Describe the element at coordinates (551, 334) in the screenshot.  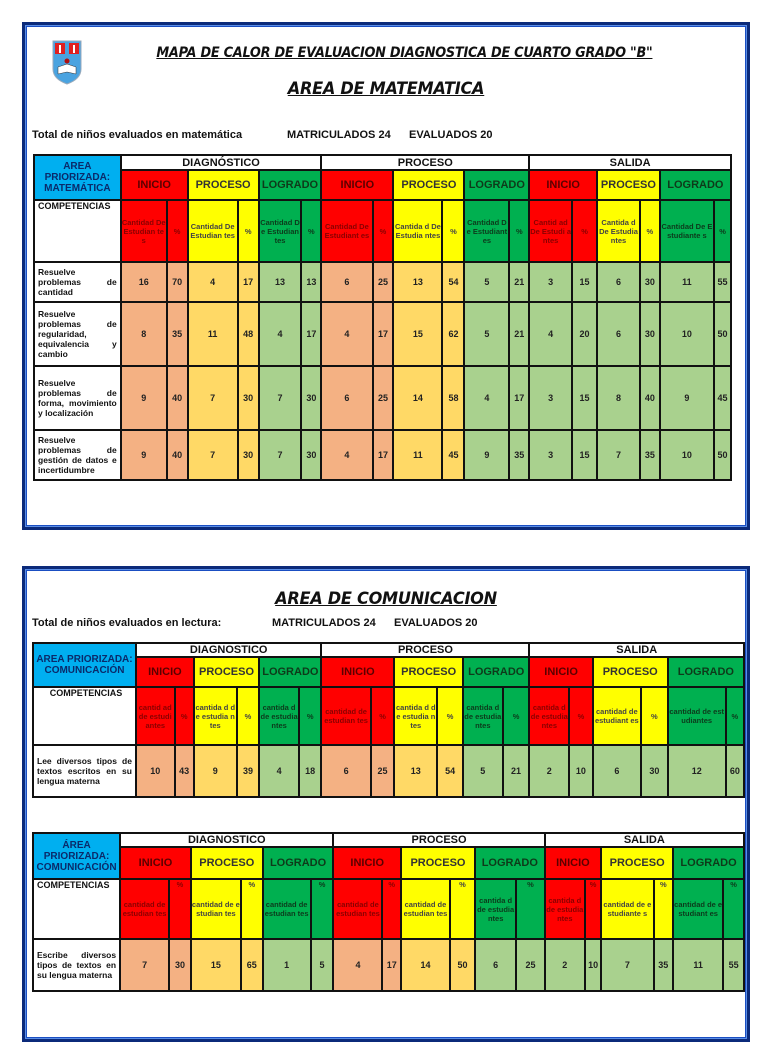
I see `salida-inicio-cantidad-cell: 4` at that location.